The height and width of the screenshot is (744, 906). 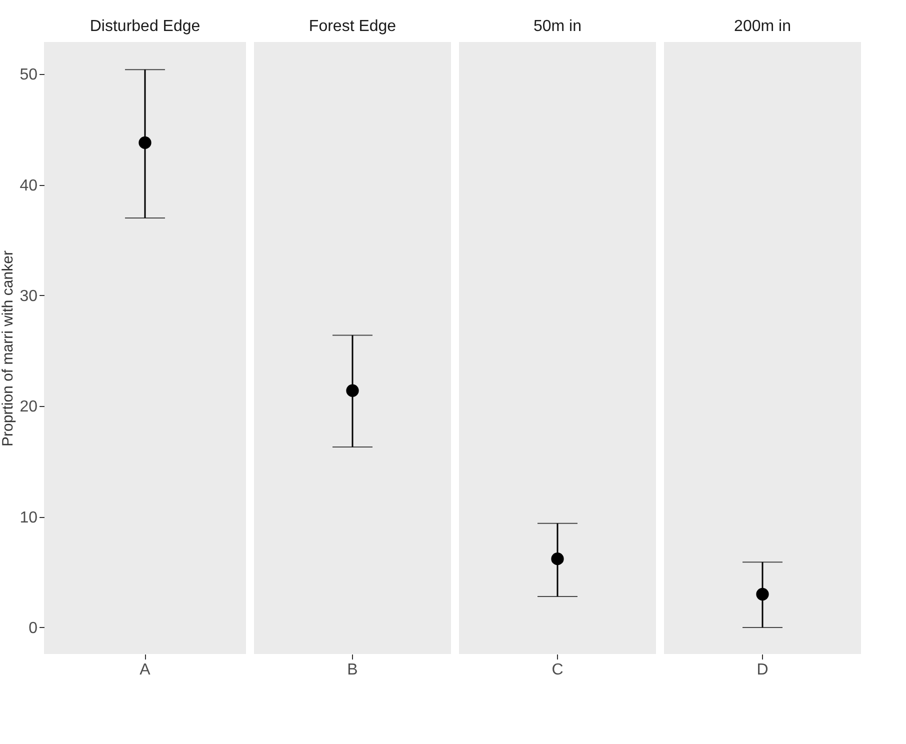 What do you see at coordinates (29, 296) in the screenshot?
I see `y-tick-label: 30` at bounding box center [29, 296].